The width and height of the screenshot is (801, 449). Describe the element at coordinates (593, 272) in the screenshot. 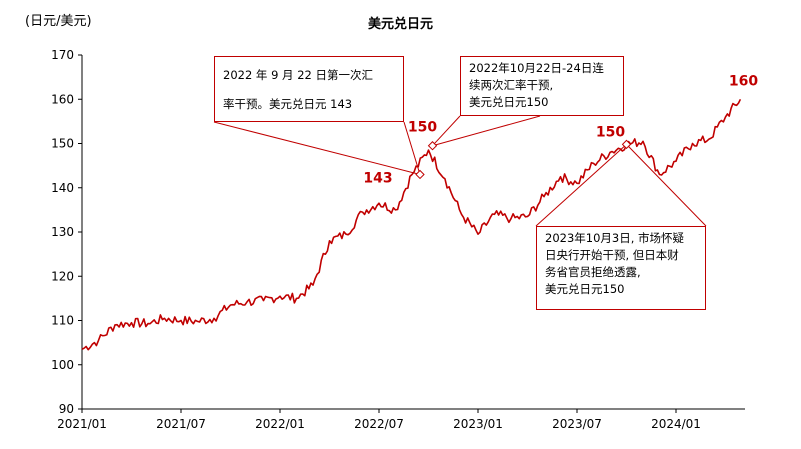

I see `annotation-3-line-3: 务省官员拒绝透露,` at that location.